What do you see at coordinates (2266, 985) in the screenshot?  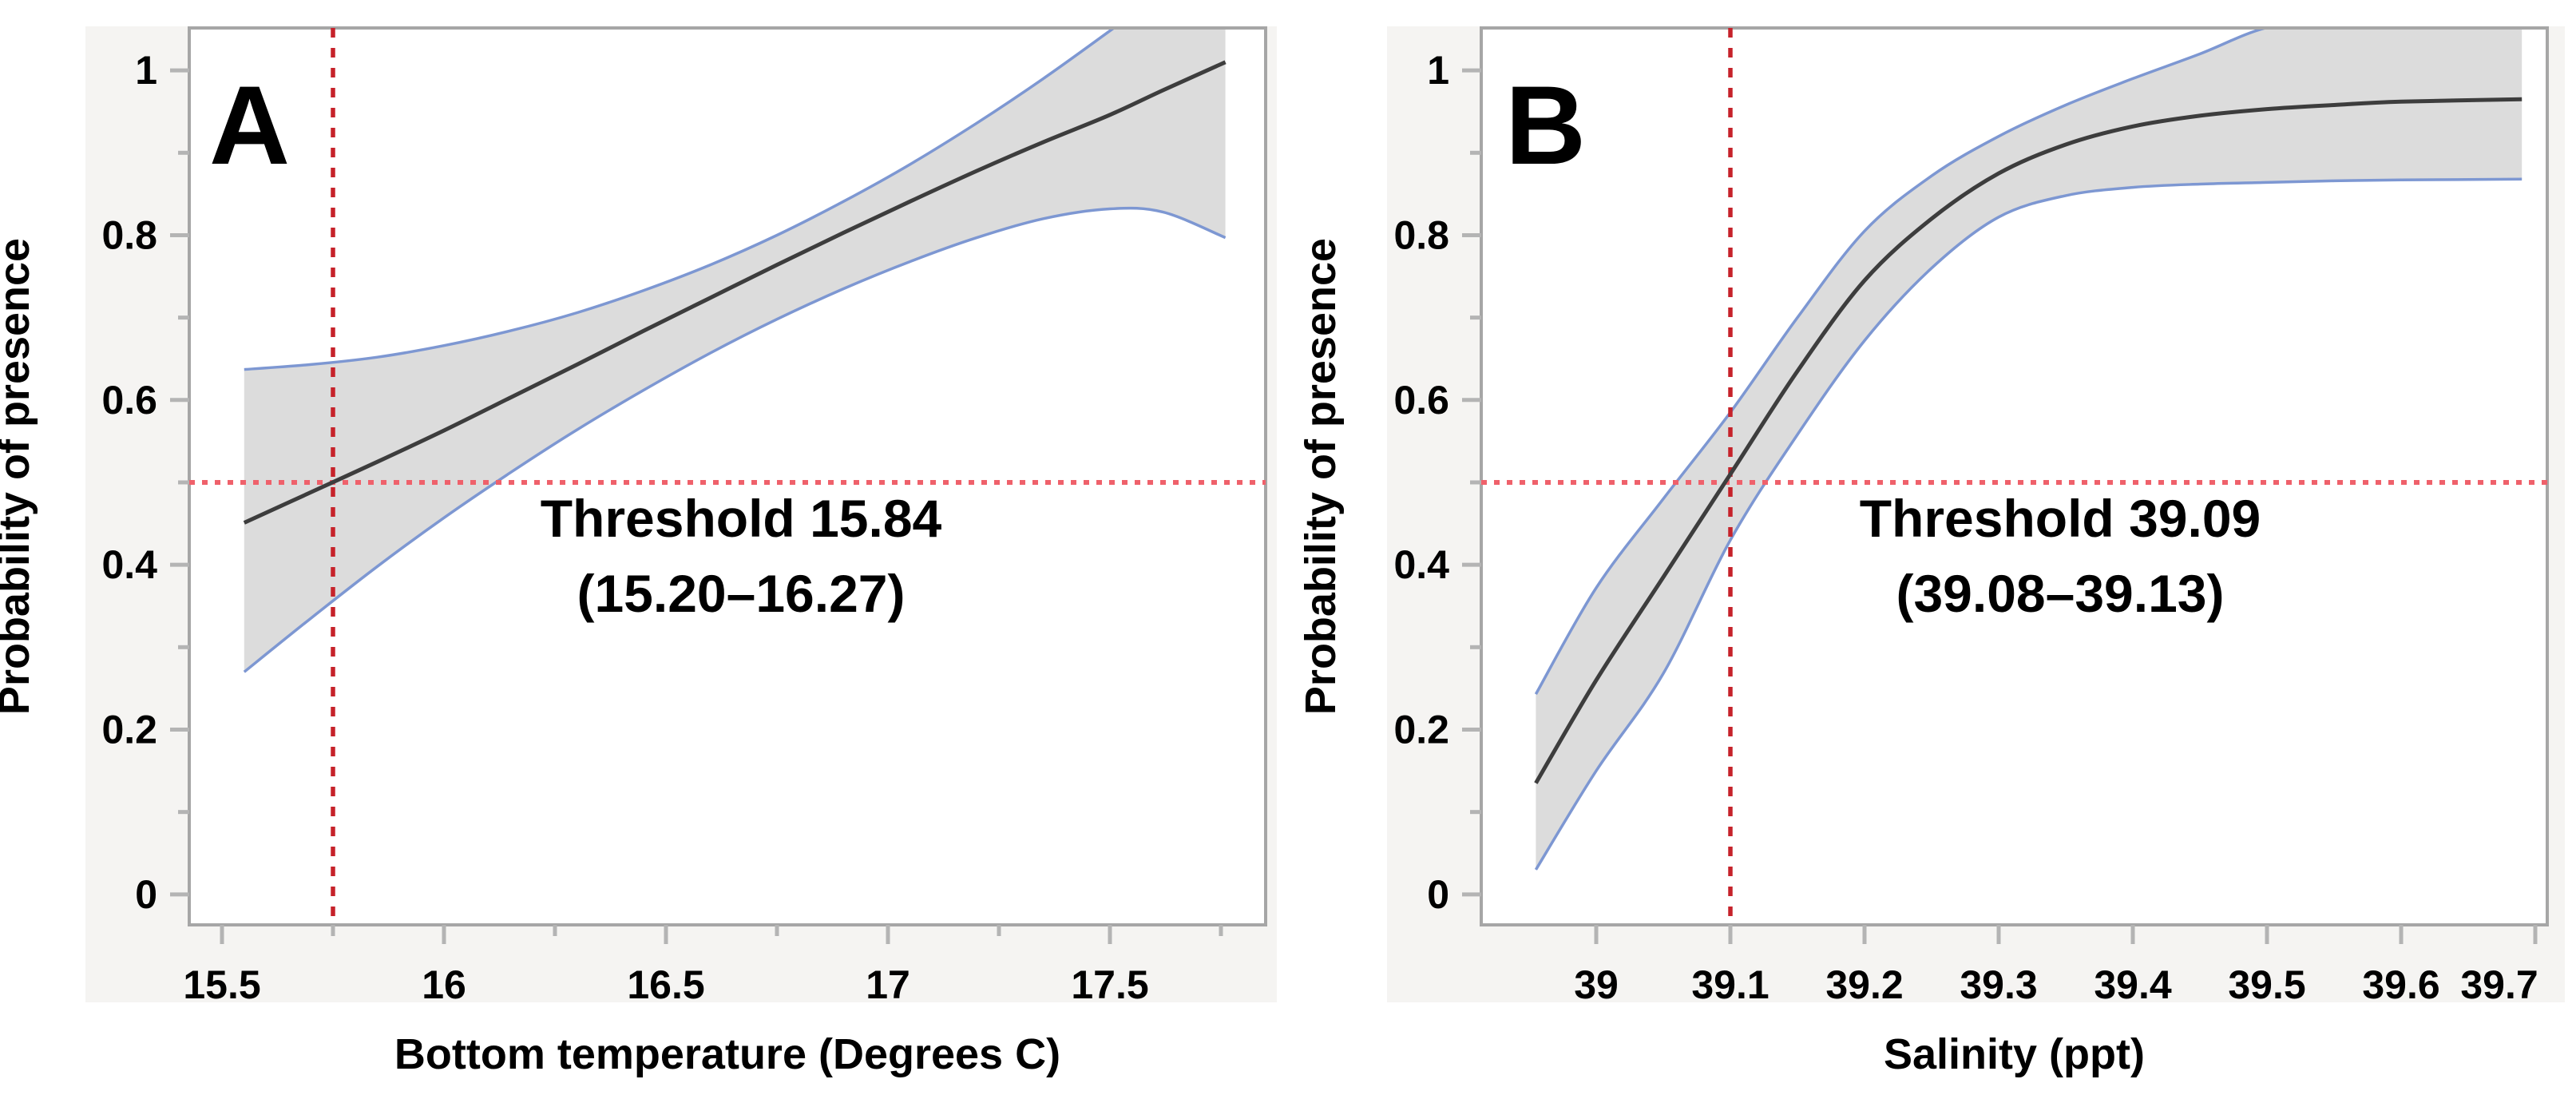 I see `x-axis-tick-label: 39.5` at bounding box center [2266, 985].